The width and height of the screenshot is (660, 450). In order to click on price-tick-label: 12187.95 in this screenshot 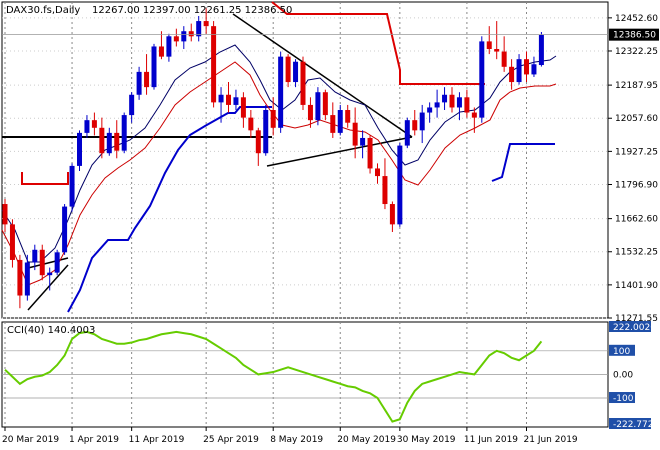, I will do `click(636, 86)`.